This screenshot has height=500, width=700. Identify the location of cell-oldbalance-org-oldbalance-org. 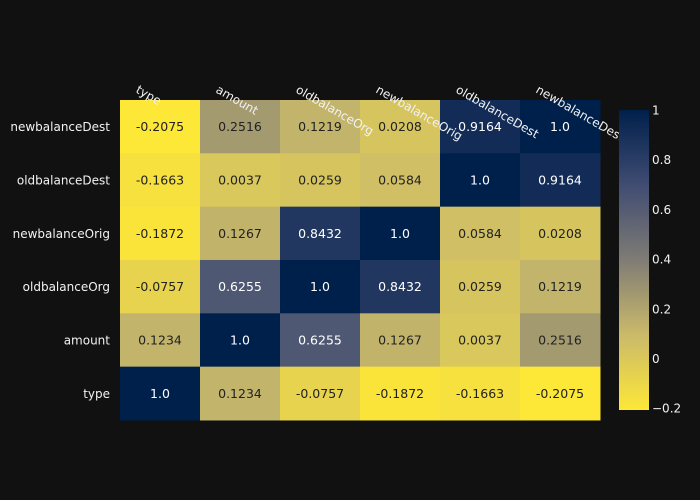
(320, 286).